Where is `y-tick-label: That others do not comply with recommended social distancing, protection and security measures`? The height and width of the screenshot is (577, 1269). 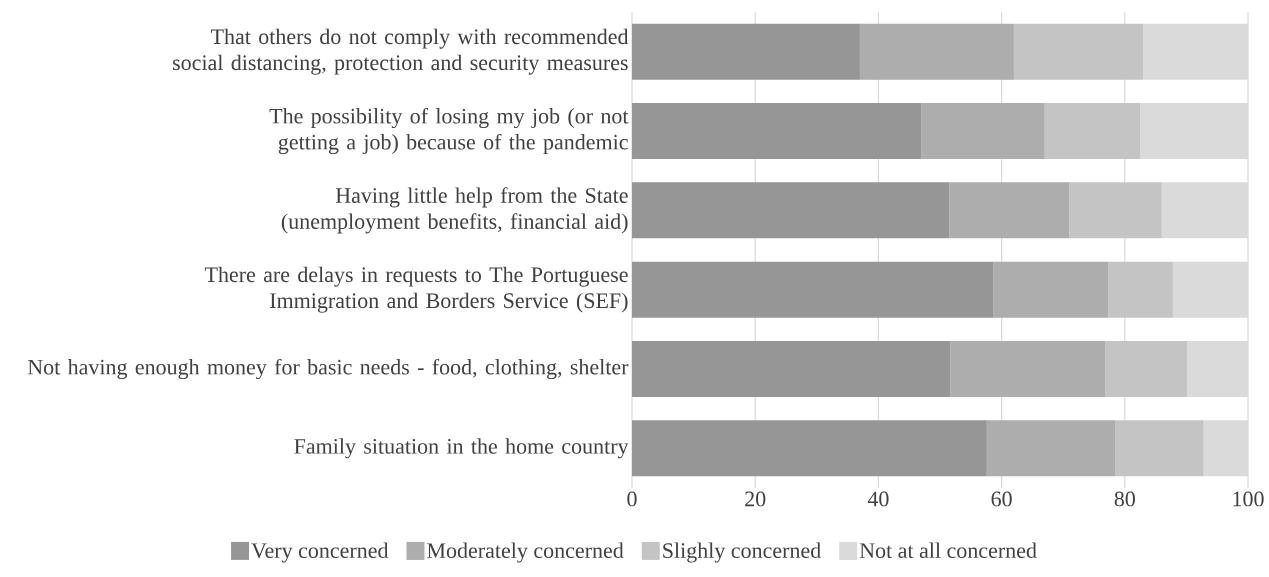
y-tick-label: That others do not comply with recommended social distancing, protection and security measures is located at coordinates (401, 51).